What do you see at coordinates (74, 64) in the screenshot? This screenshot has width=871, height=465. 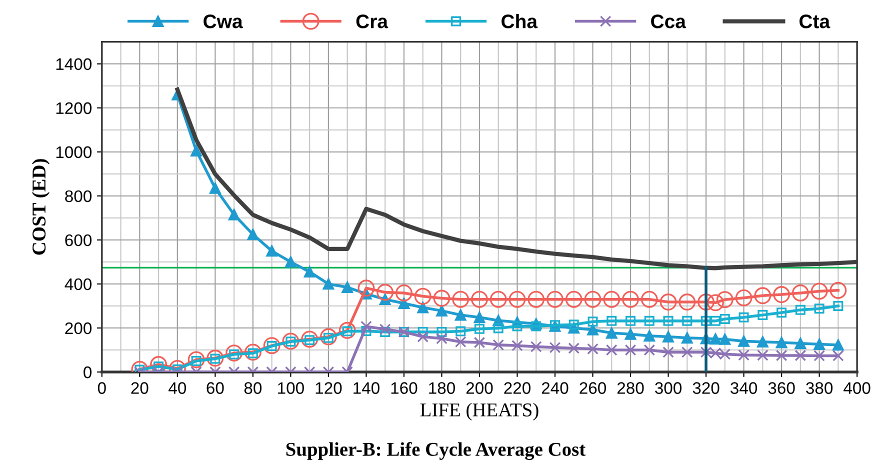 I see `y-tick-label: 1400` at bounding box center [74, 64].